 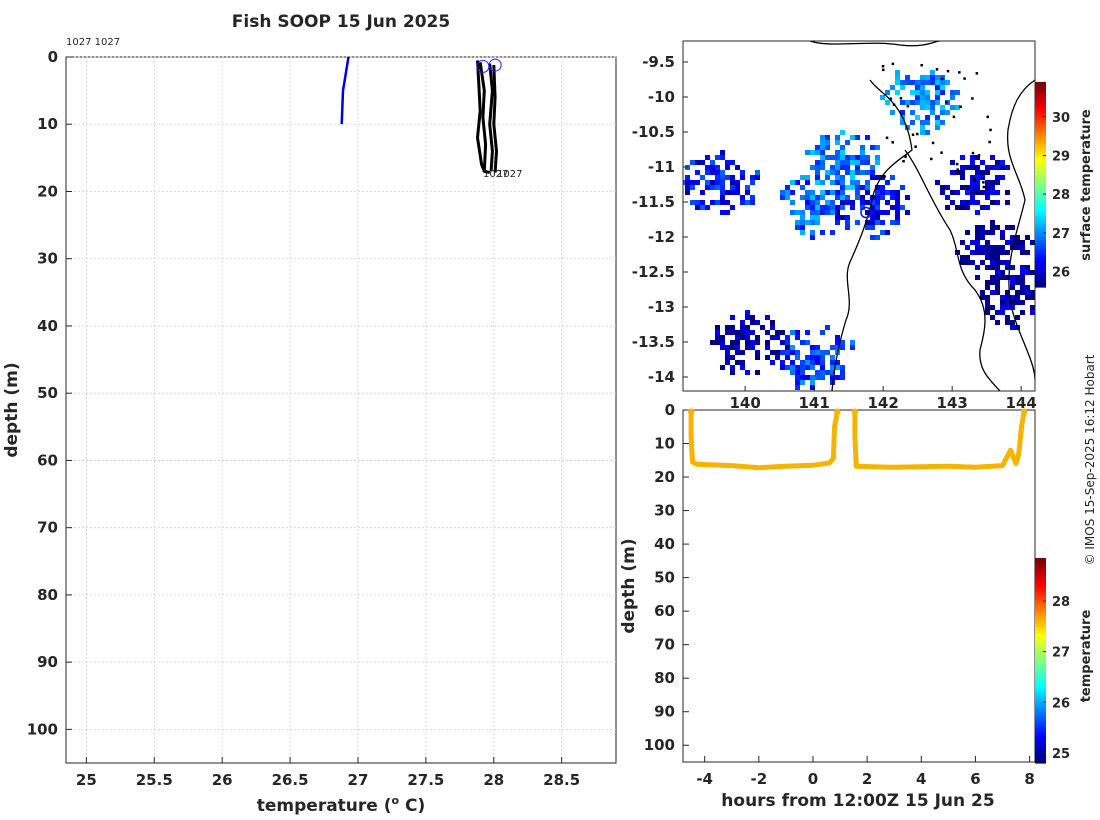 What do you see at coordinates (865, 772) in the screenshot?
I see `depth-time-x-ticks: -4 -2 0 2 4 6 8` at bounding box center [865, 772].